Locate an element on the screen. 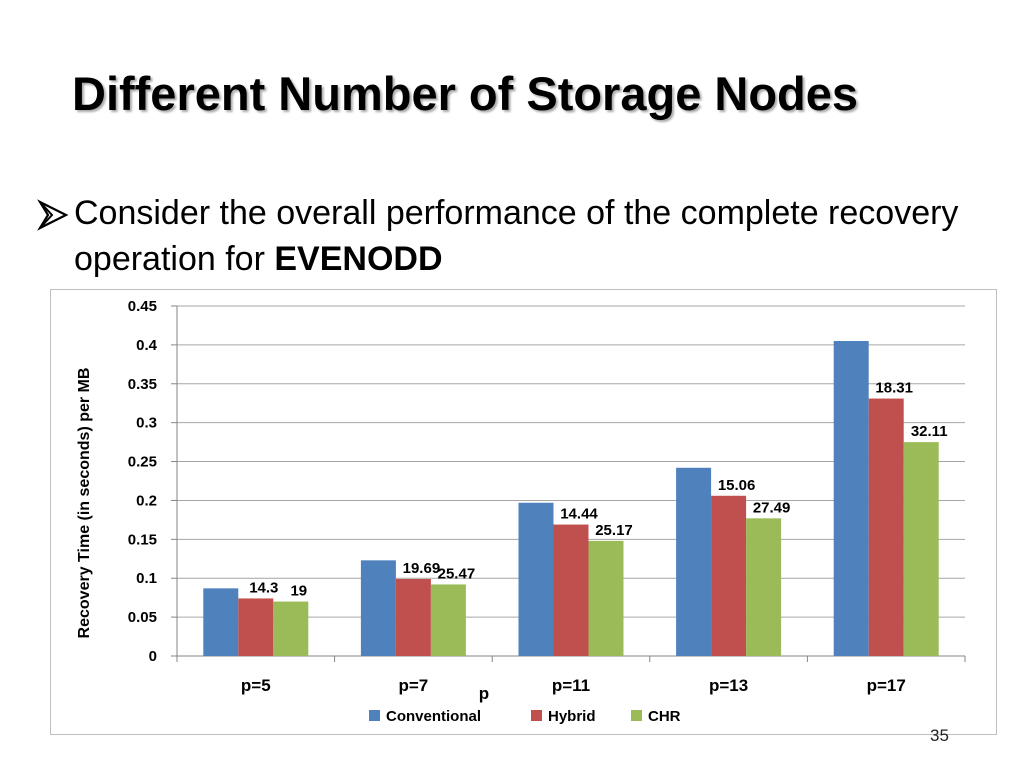  bar-conventional-p5 is located at coordinates (221, 622).